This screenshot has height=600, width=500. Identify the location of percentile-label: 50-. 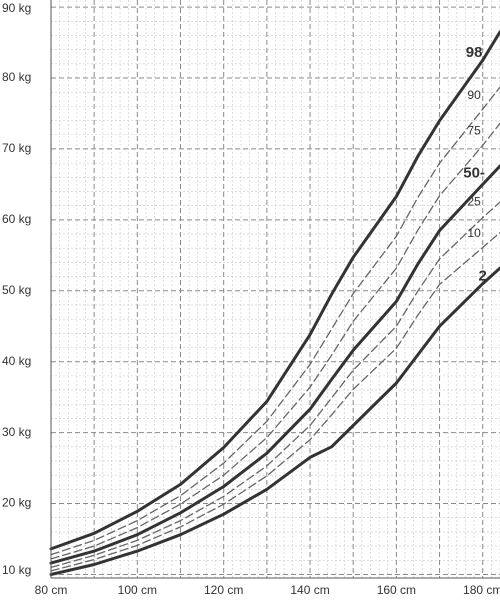
(474, 173).